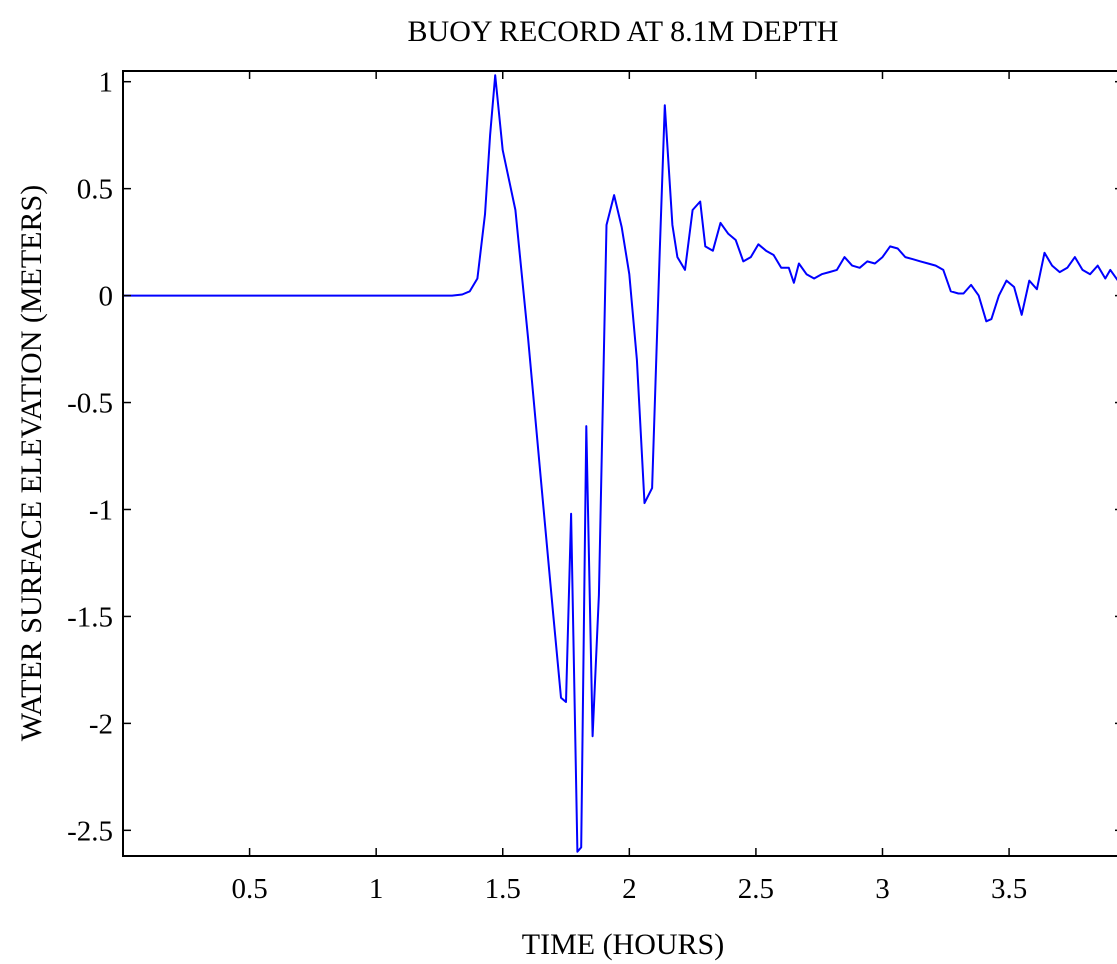 This screenshot has height=964, width=1117. I want to click on y-tick-label: -2, so click(101, 724).